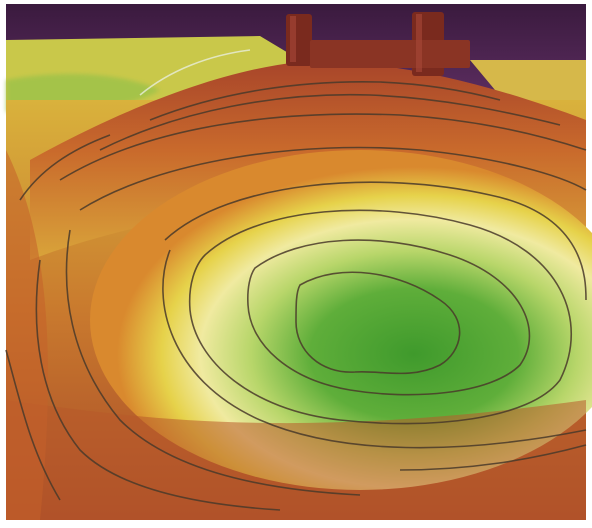 Image resolution: width=592 pixels, height=528 pixels. Describe the element at coordinates (27, 335) in the screenshot. I see `left-slope` at that location.